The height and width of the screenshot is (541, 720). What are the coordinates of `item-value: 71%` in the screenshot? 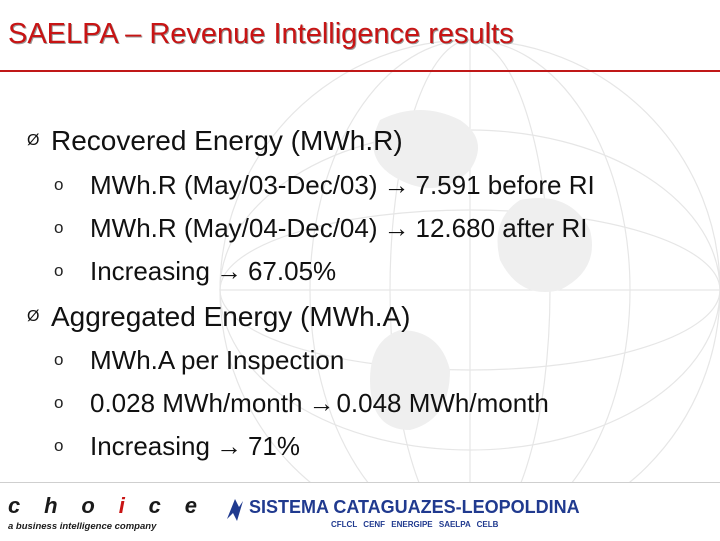 It's located at (274, 445).